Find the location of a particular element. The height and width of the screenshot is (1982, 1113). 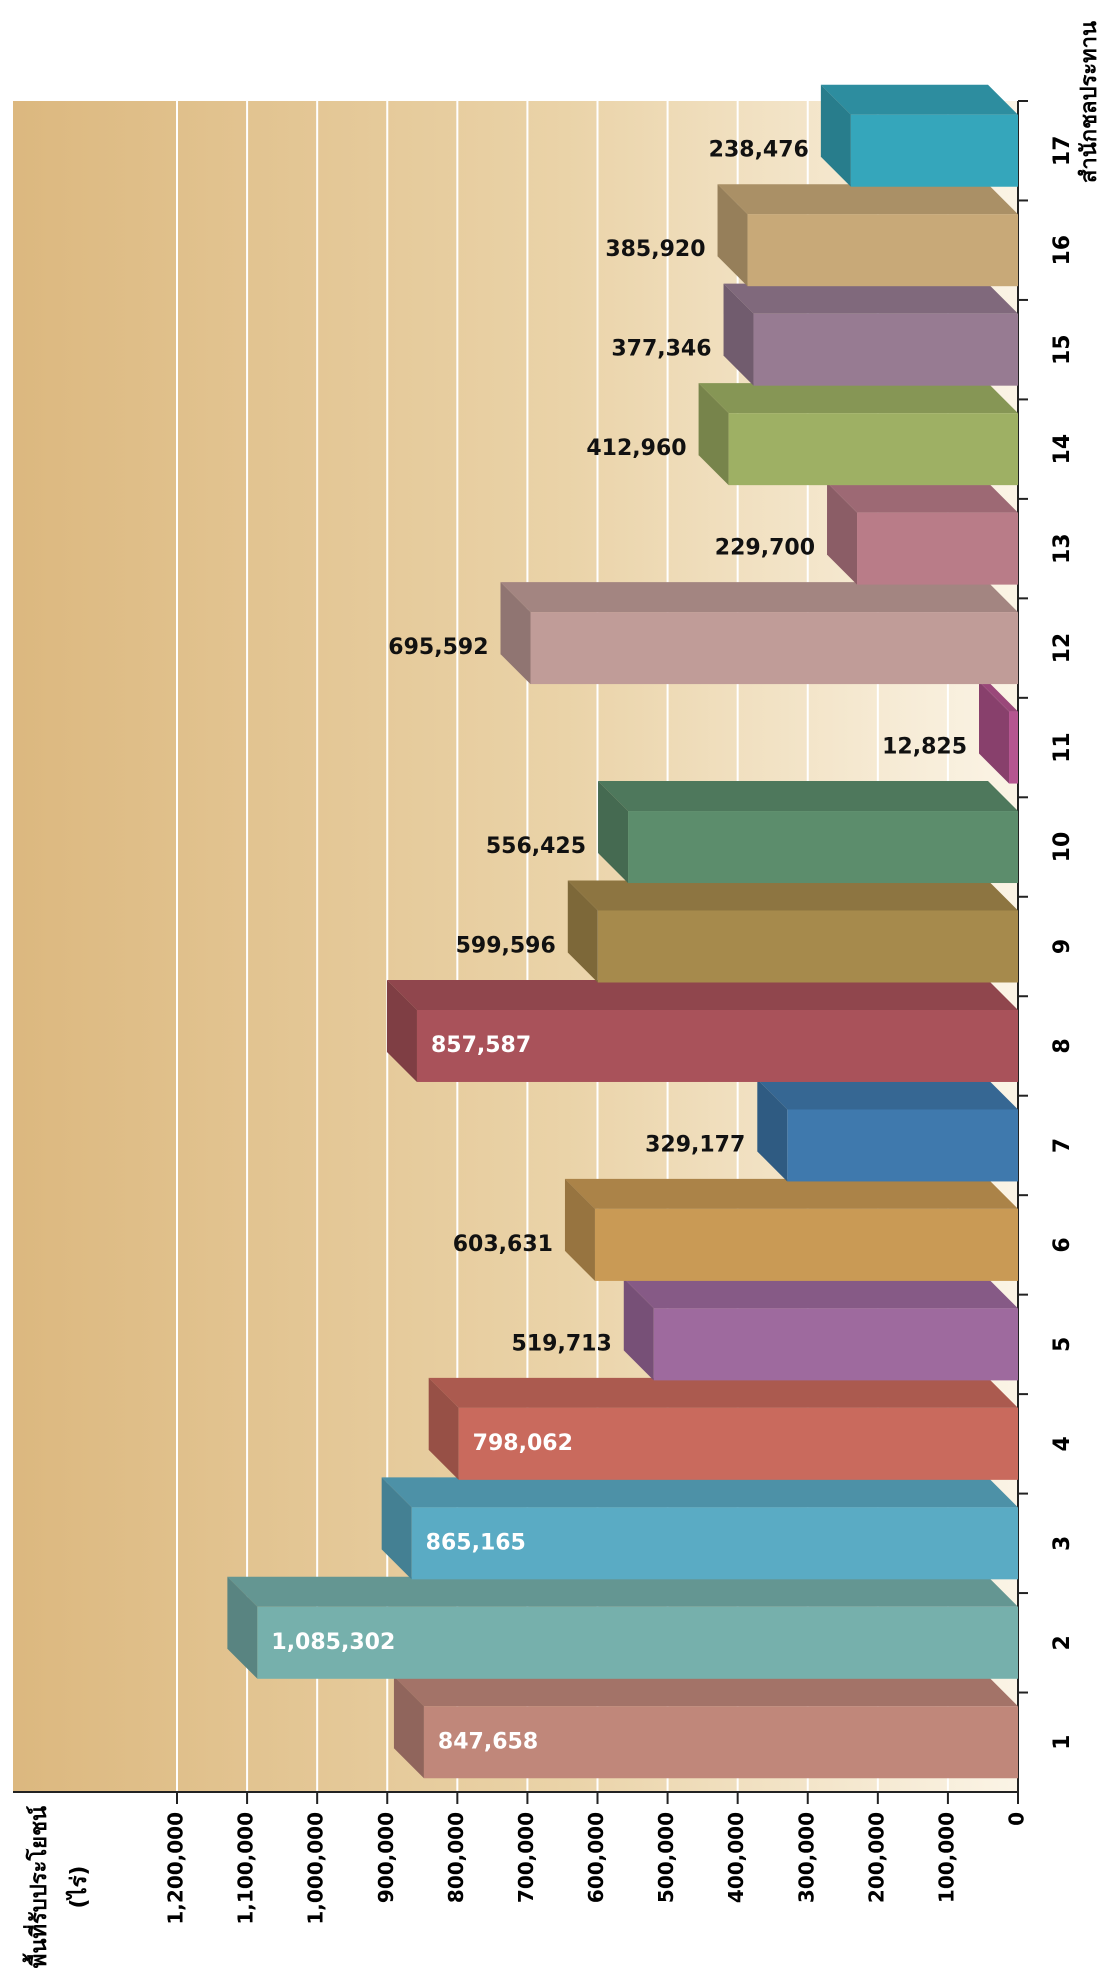

y-tick-label: 1,200,000 is located at coordinates (176, 1868).